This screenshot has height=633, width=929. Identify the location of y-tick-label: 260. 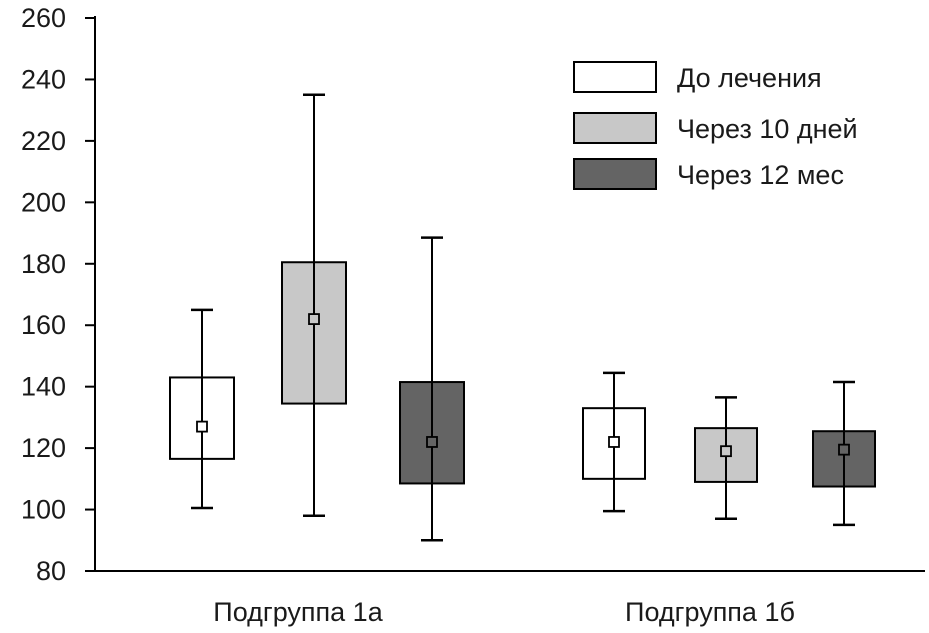
(43, 18).